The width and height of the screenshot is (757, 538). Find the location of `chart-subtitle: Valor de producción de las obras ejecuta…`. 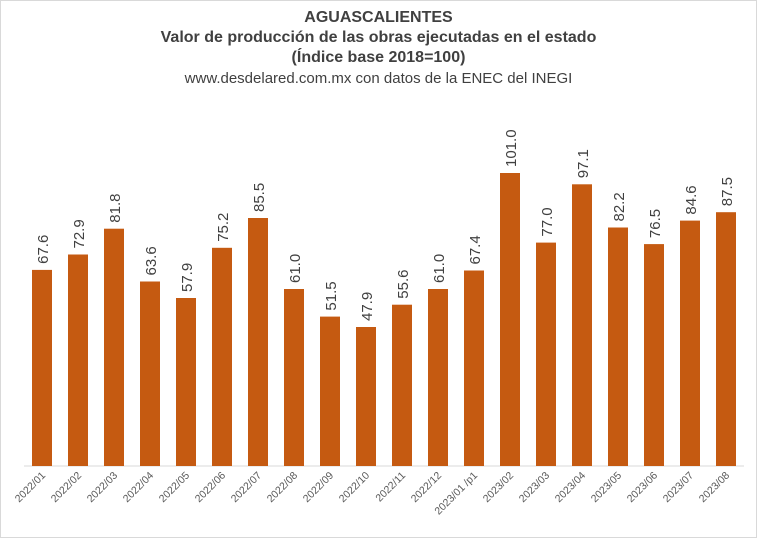

chart-subtitle: Valor de producción de las obras ejecuta… is located at coordinates (378, 37).